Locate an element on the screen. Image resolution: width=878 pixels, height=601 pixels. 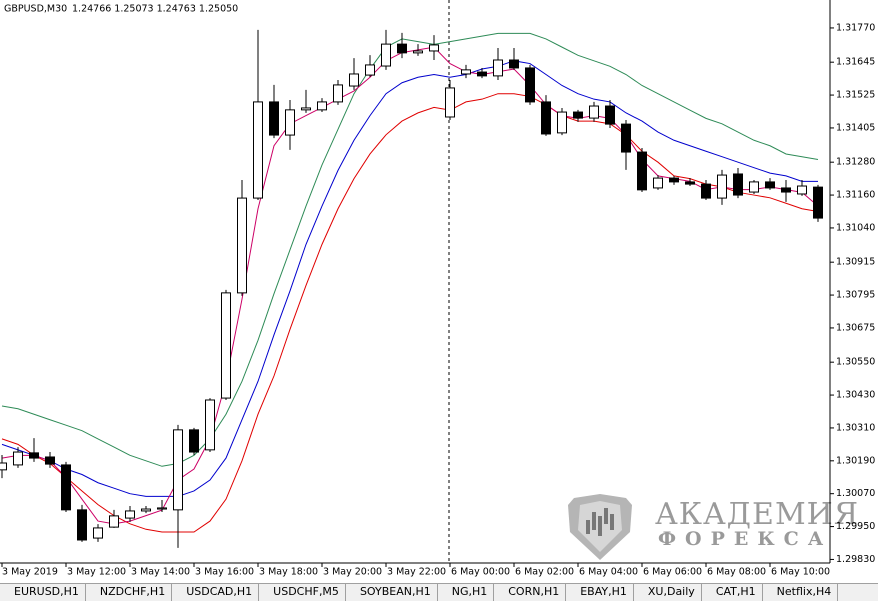
x-tick-label: 3 May 14:00 is located at coordinates (160, 572).